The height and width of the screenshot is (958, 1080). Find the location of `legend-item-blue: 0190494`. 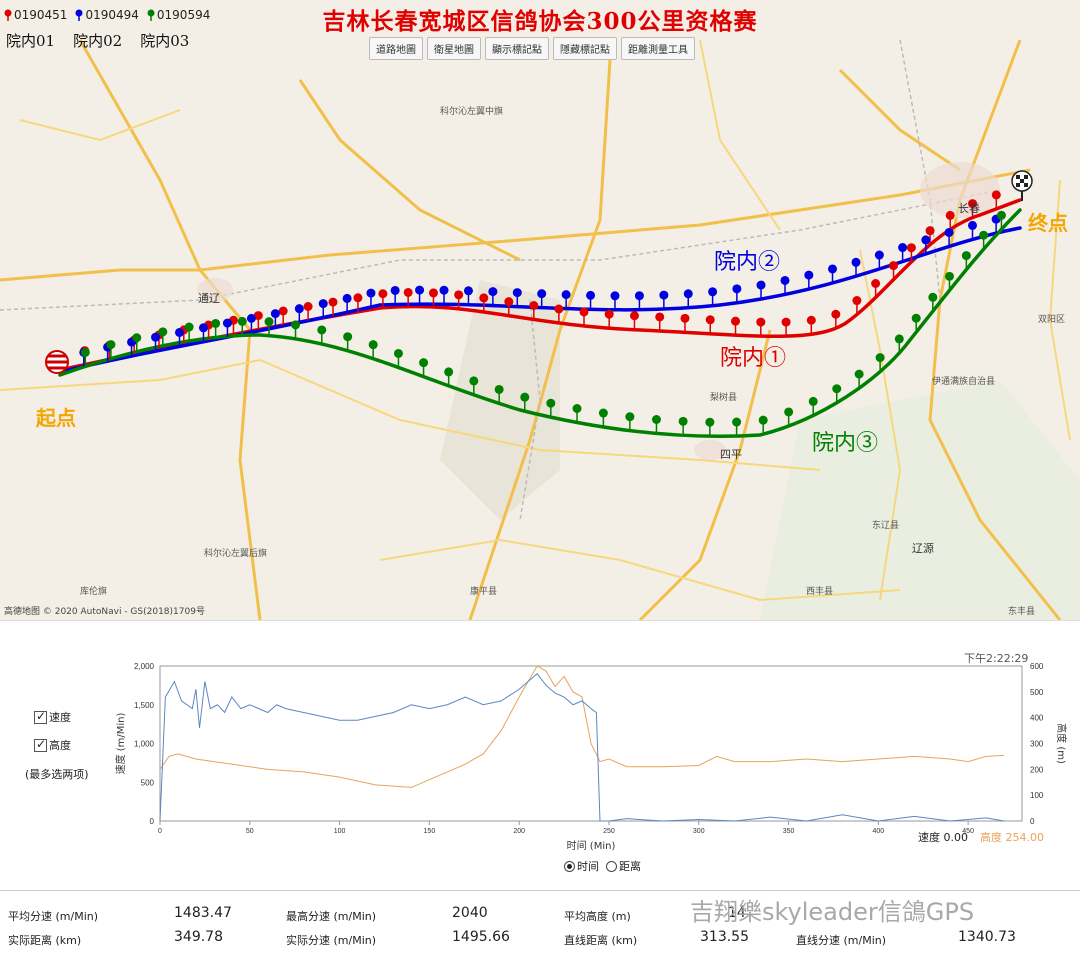

legend-item-blue: 0190494 is located at coordinates (107, 15).